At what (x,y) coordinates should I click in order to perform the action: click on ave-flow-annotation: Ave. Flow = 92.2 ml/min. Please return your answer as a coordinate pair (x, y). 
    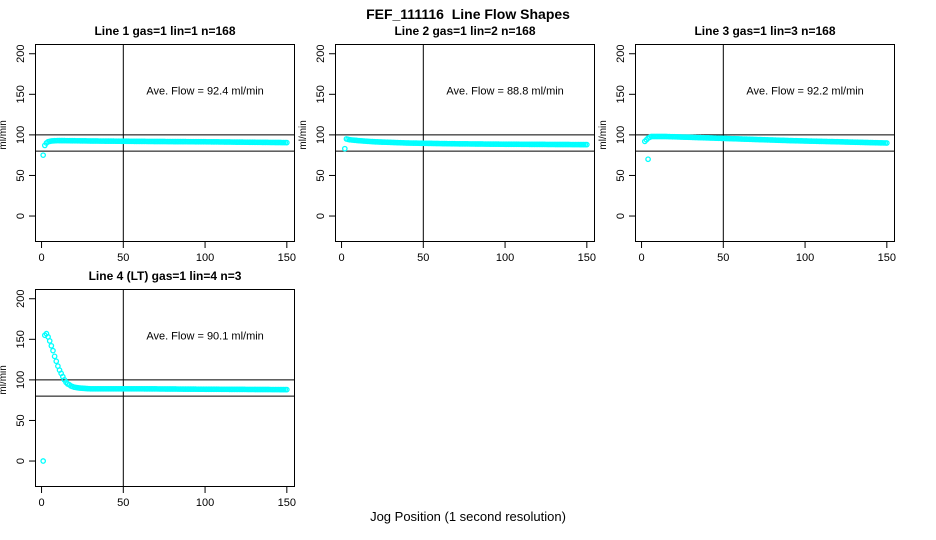
    Looking at the image, I should click on (804, 91).